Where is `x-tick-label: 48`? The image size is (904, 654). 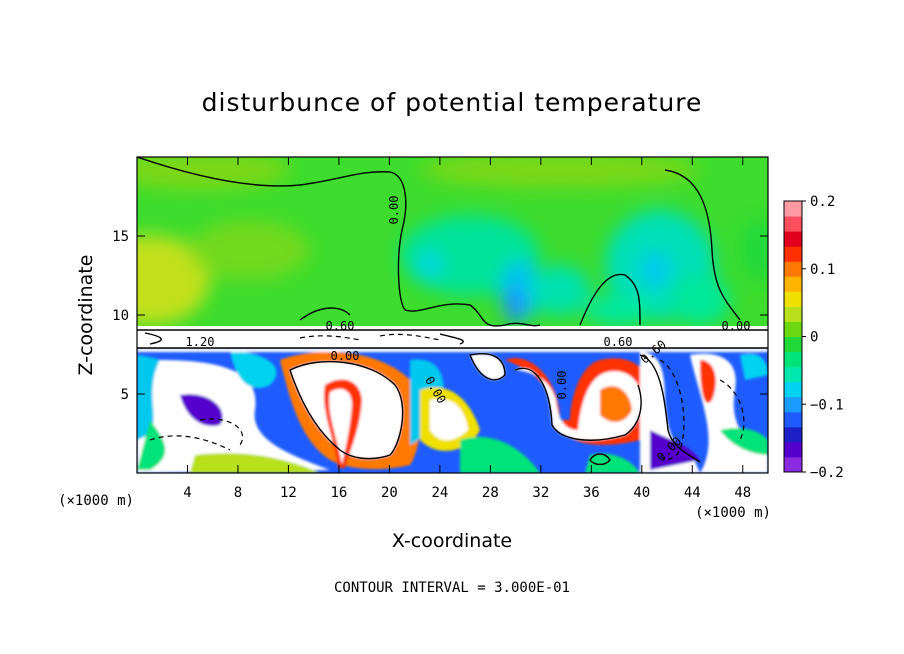 x-tick-label: 48 is located at coordinates (742, 493).